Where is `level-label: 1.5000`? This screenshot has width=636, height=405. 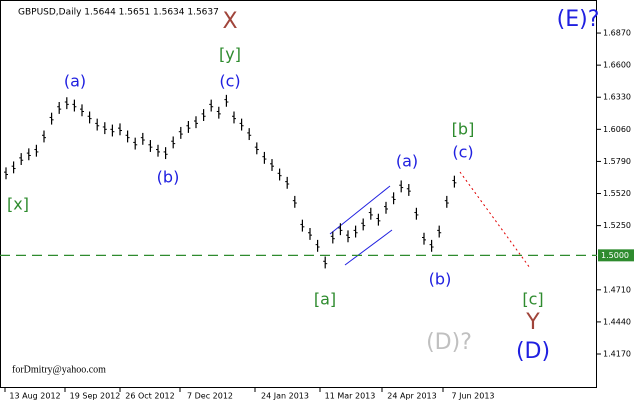 level-label: 1.5000 is located at coordinates (615, 255).